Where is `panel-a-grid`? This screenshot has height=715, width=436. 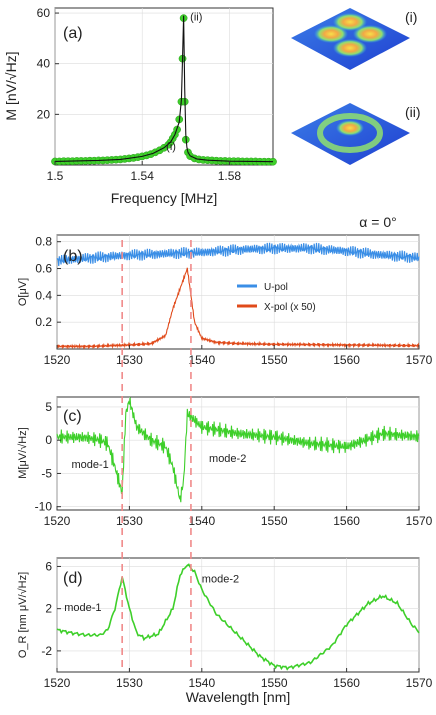 panel-a-grid is located at coordinates (163, 86).